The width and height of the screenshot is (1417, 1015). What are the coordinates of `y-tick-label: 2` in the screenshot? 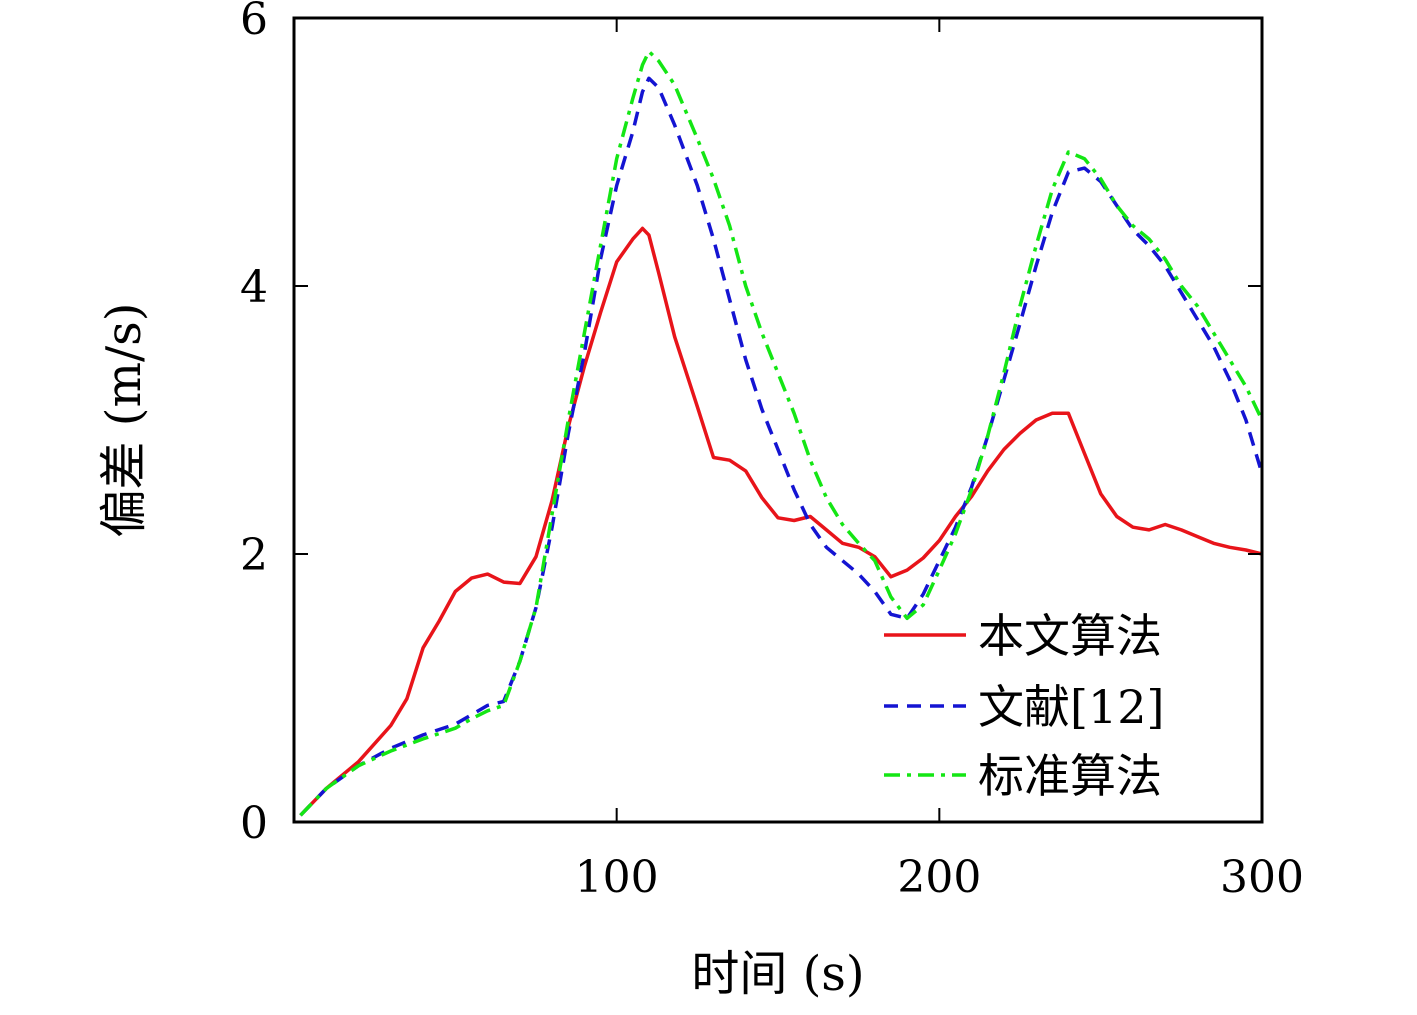 It's located at (254, 555).